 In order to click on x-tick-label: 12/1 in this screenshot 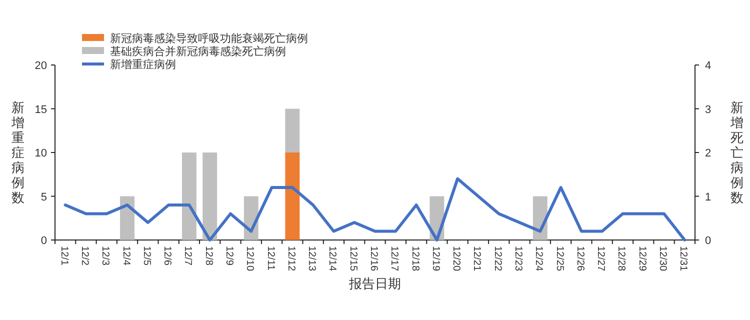, I will do `click(64, 256)`.